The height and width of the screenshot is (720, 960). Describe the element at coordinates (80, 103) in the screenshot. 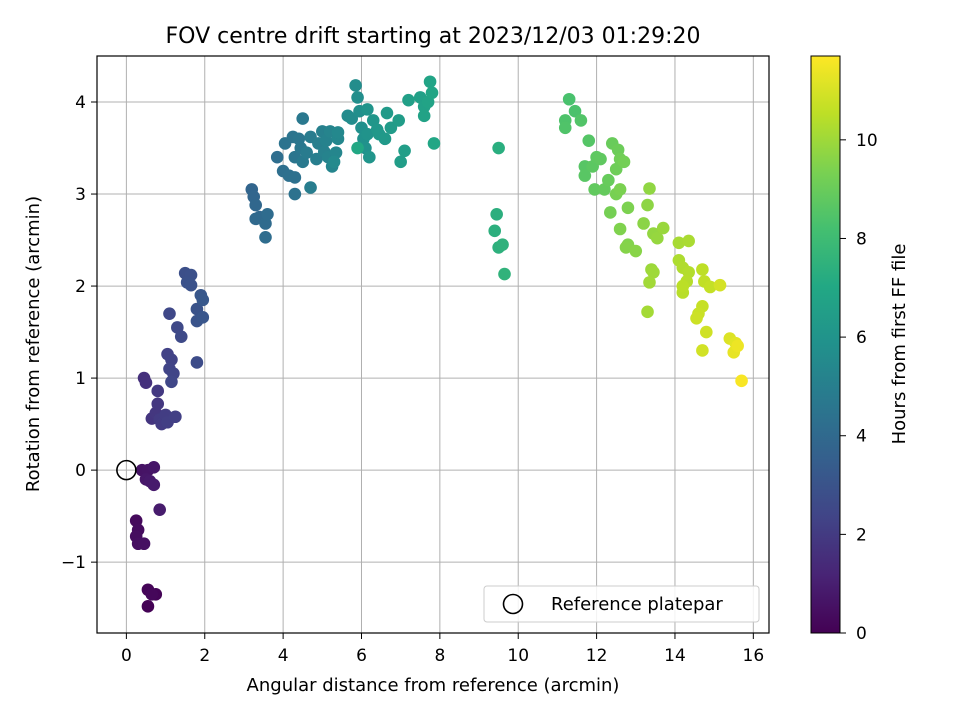

I see `y-tick-label: 4` at that location.